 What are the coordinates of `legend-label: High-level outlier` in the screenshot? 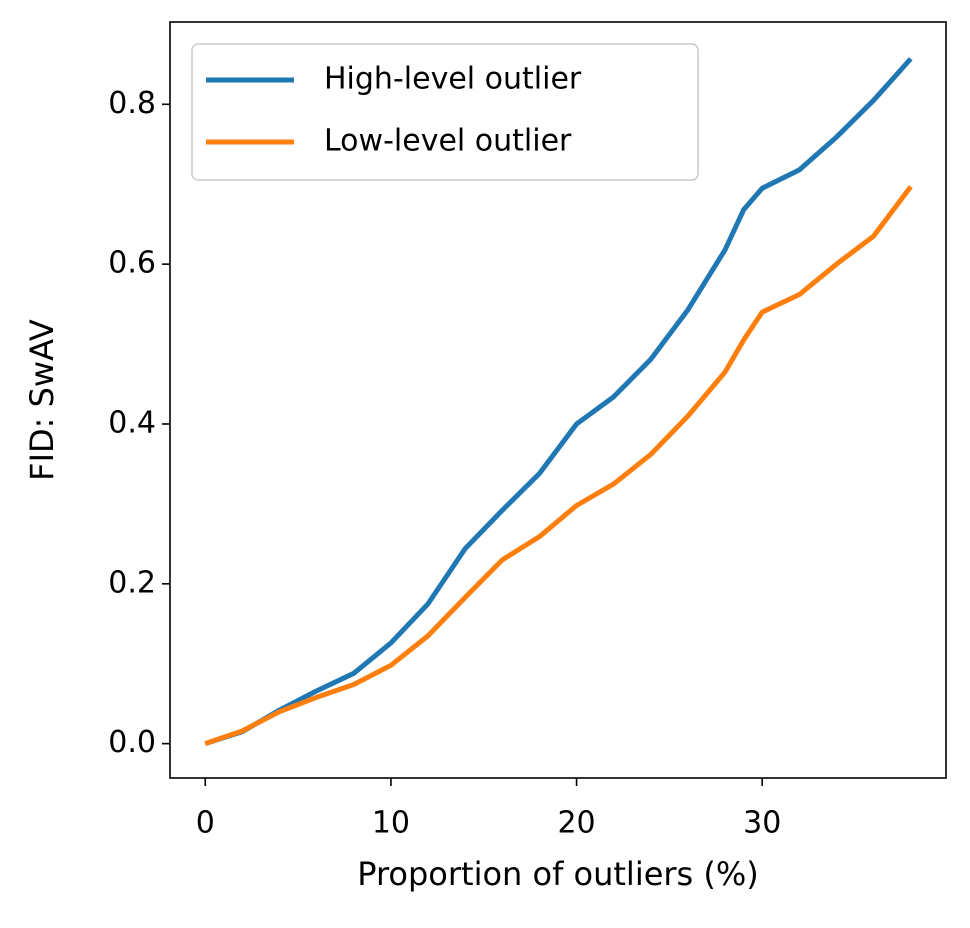 It's located at (453, 79).